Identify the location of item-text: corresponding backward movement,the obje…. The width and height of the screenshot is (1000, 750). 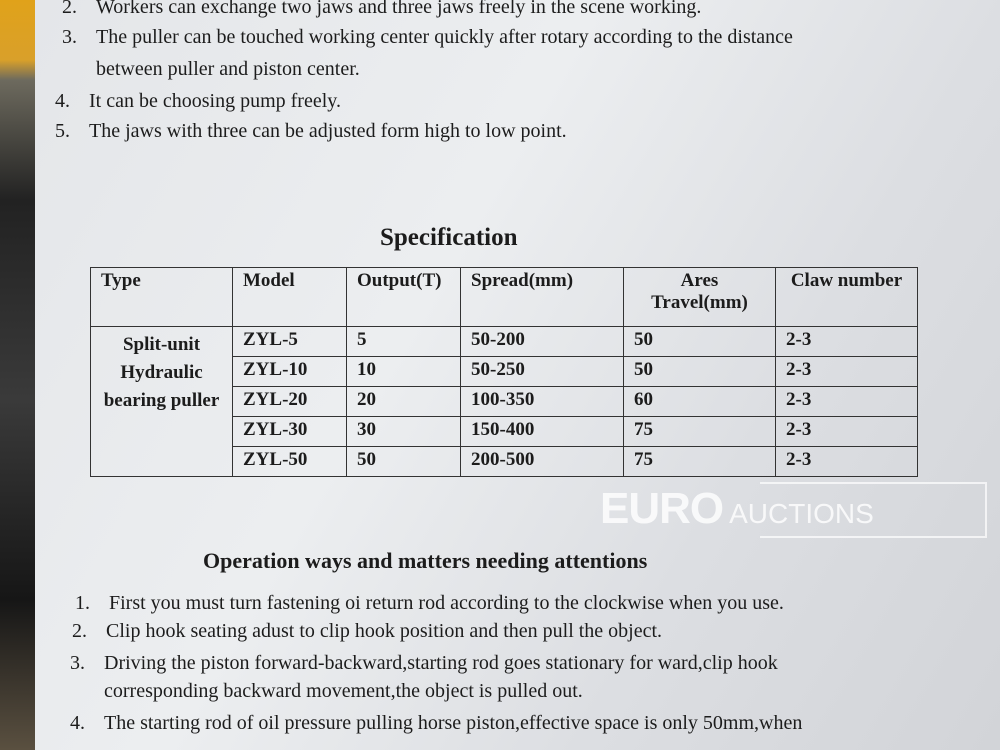
(343, 691).